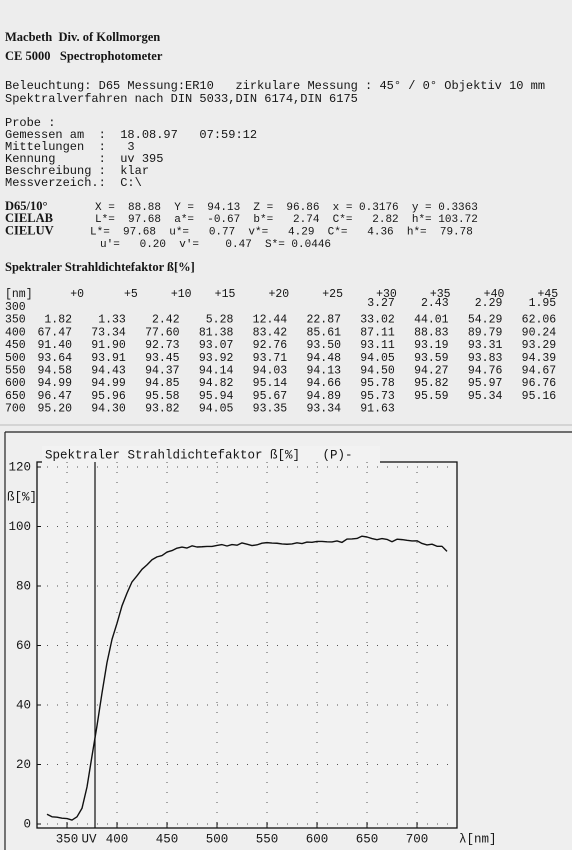 The height and width of the screenshot is (850, 572). What do you see at coordinates (431, 345) in the screenshot?
I see `table-cell: 93.19` at bounding box center [431, 345].